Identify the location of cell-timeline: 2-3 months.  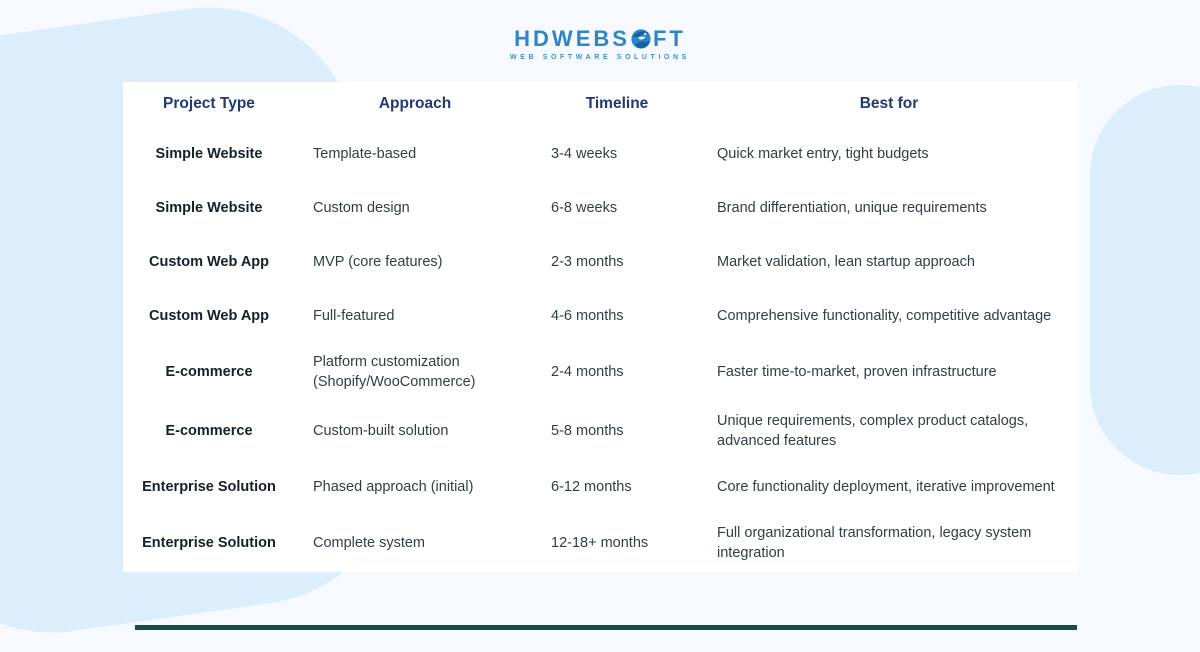
(587, 261).